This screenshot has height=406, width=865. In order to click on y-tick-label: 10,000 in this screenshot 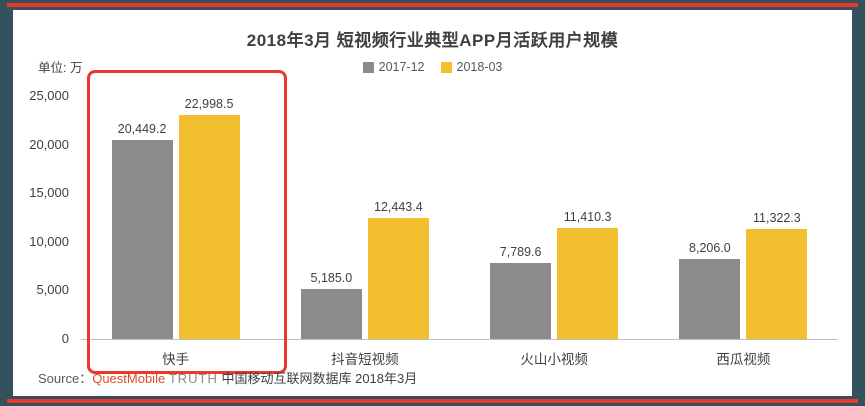, I will do `click(49, 241)`.